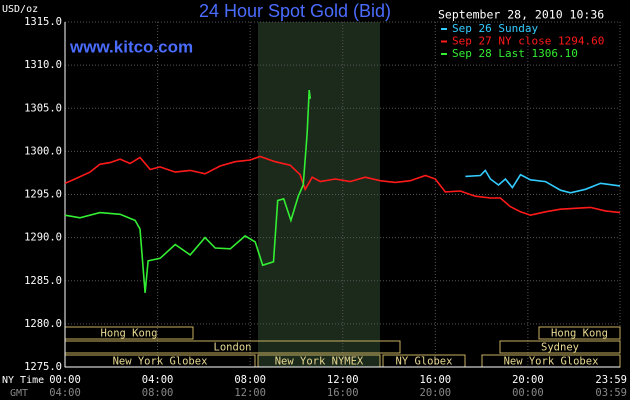  Describe the element at coordinates (521, 15) in the screenshot. I see `timestamp: September 28, 2010 10:36` at that location.